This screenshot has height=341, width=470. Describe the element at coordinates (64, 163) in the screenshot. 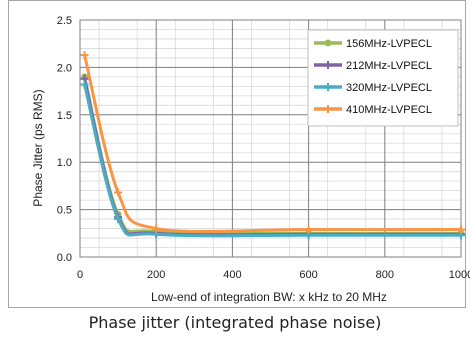

I see `y-tick-label: 1.0` at that location.